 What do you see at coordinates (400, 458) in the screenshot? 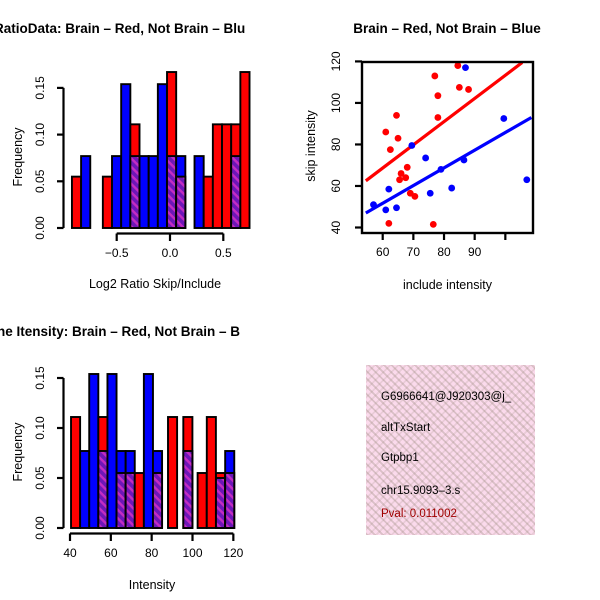
I see `info-line-gene: Gtpbp1` at bounding box center [400, 458].